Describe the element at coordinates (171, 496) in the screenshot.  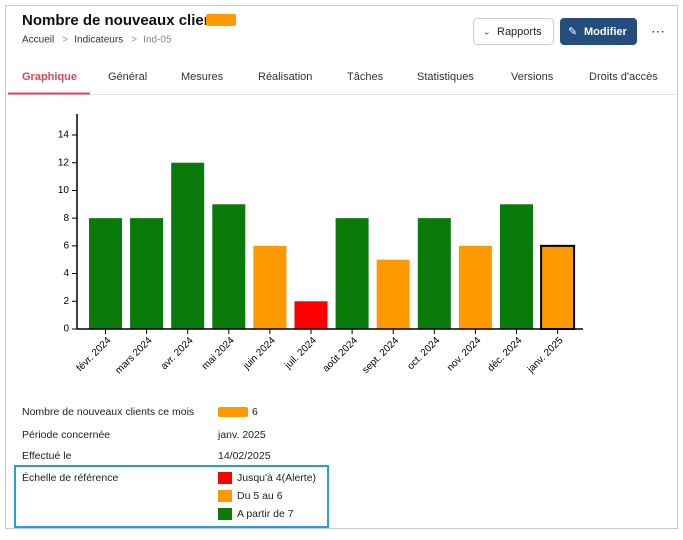
I see `scale-highlight` at that location.